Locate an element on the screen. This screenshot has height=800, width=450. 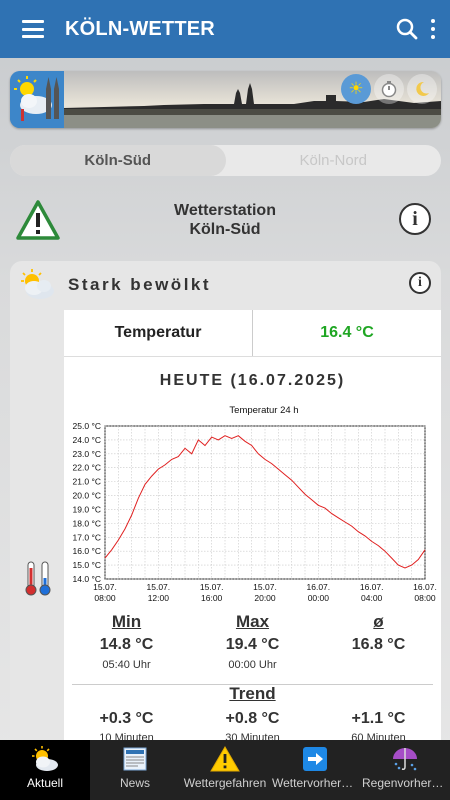
tab-koeln-sued: Köln-Süd is located at coordinates (118, 160).